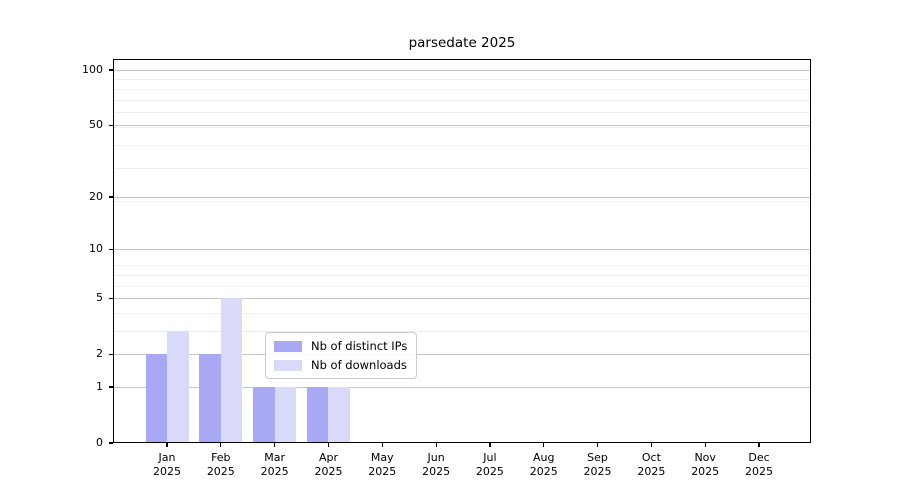  What do you see at coordinates (96, 249) in the screenshot?
I see `y-tick-label: 10` at bounding box center [96, 249].